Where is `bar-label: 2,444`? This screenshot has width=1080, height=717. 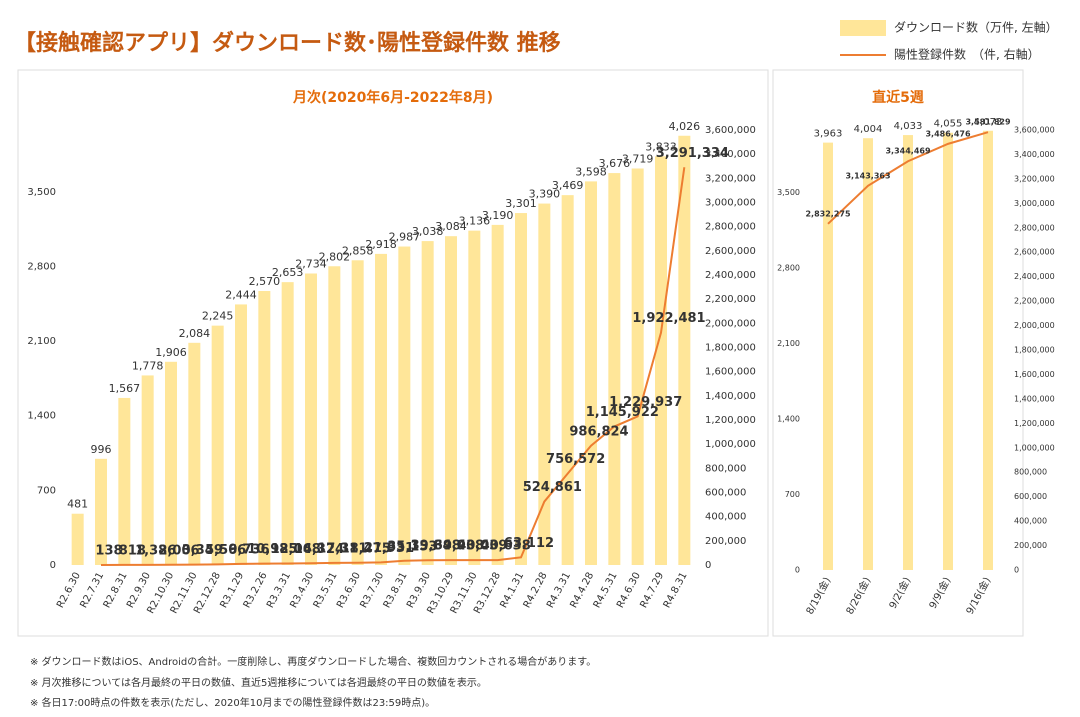 bar-label: 2,444 is located at coordinates (241, 294).